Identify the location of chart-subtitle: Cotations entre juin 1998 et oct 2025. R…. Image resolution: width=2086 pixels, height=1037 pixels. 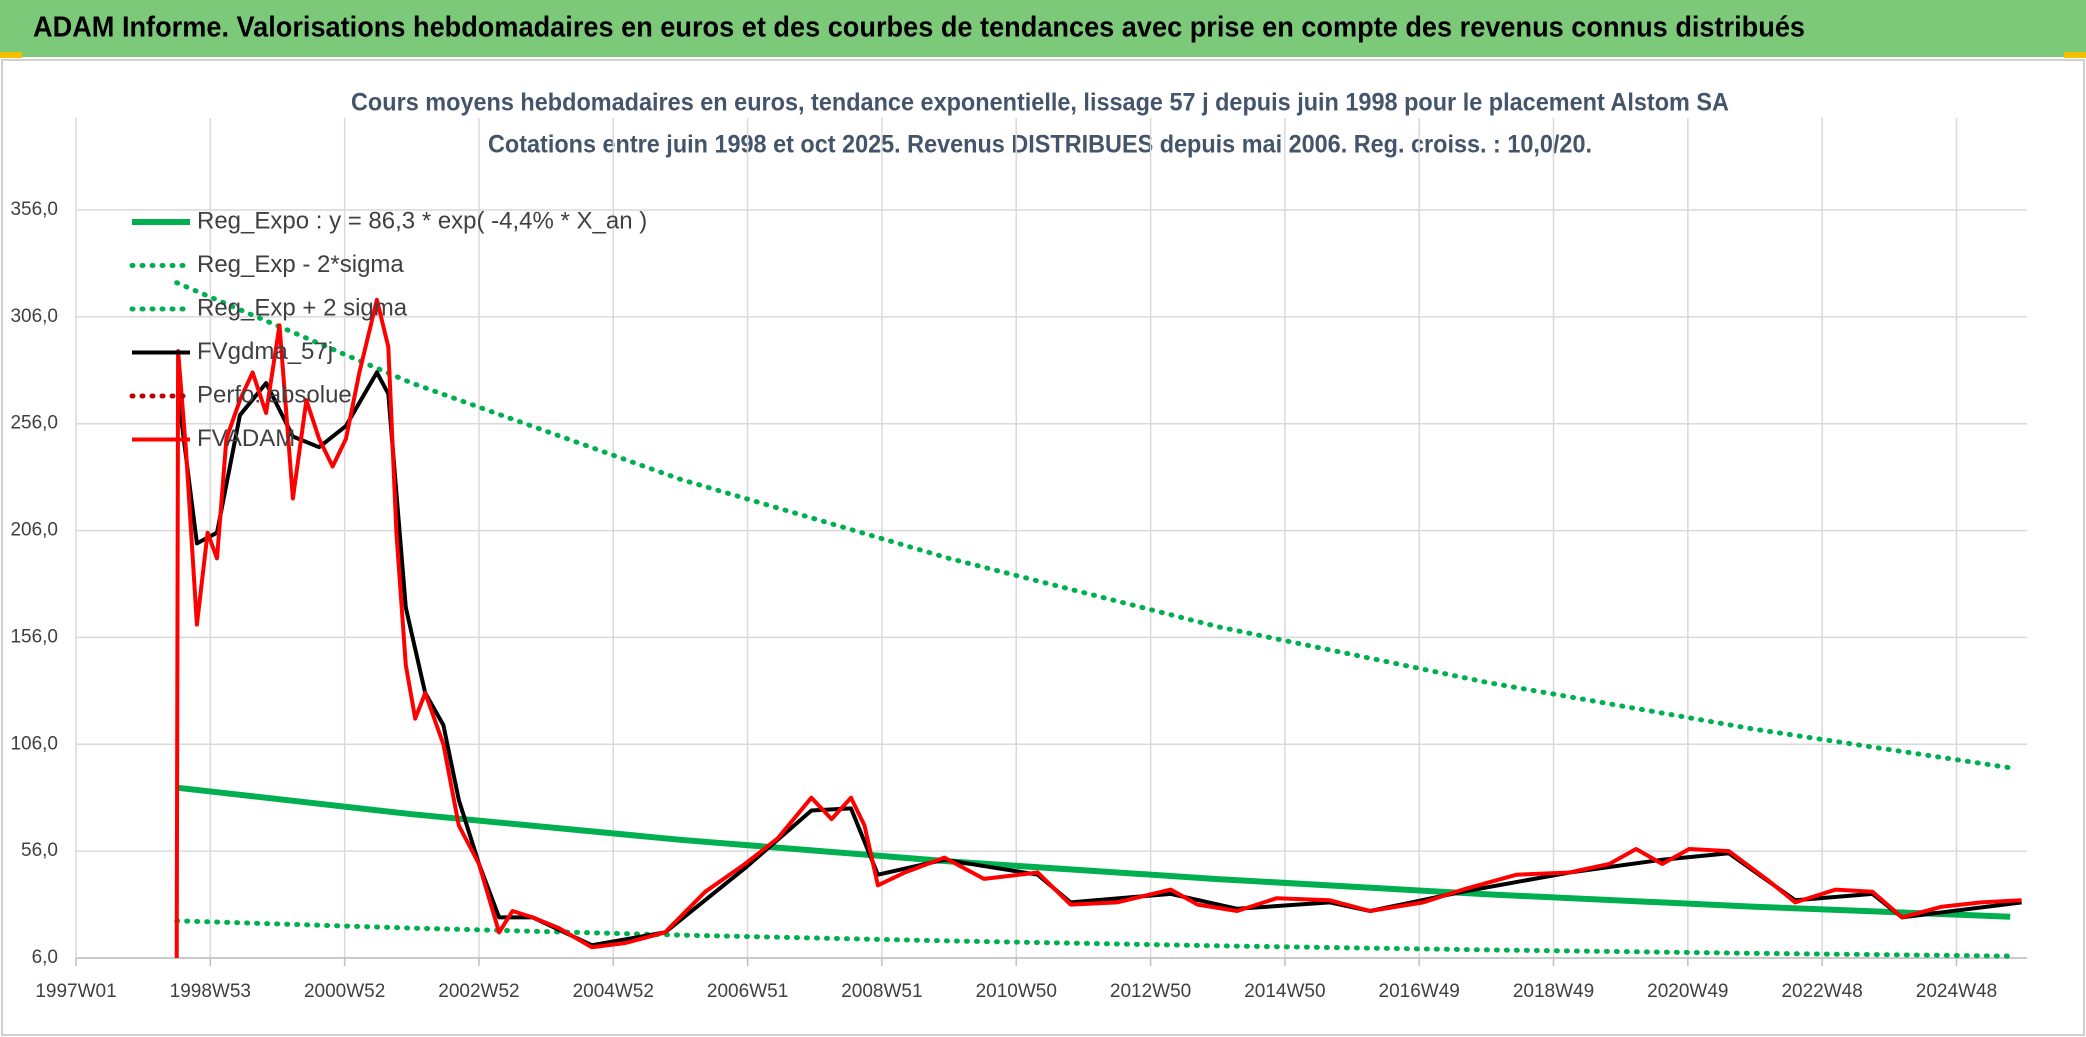
(1040, 145).